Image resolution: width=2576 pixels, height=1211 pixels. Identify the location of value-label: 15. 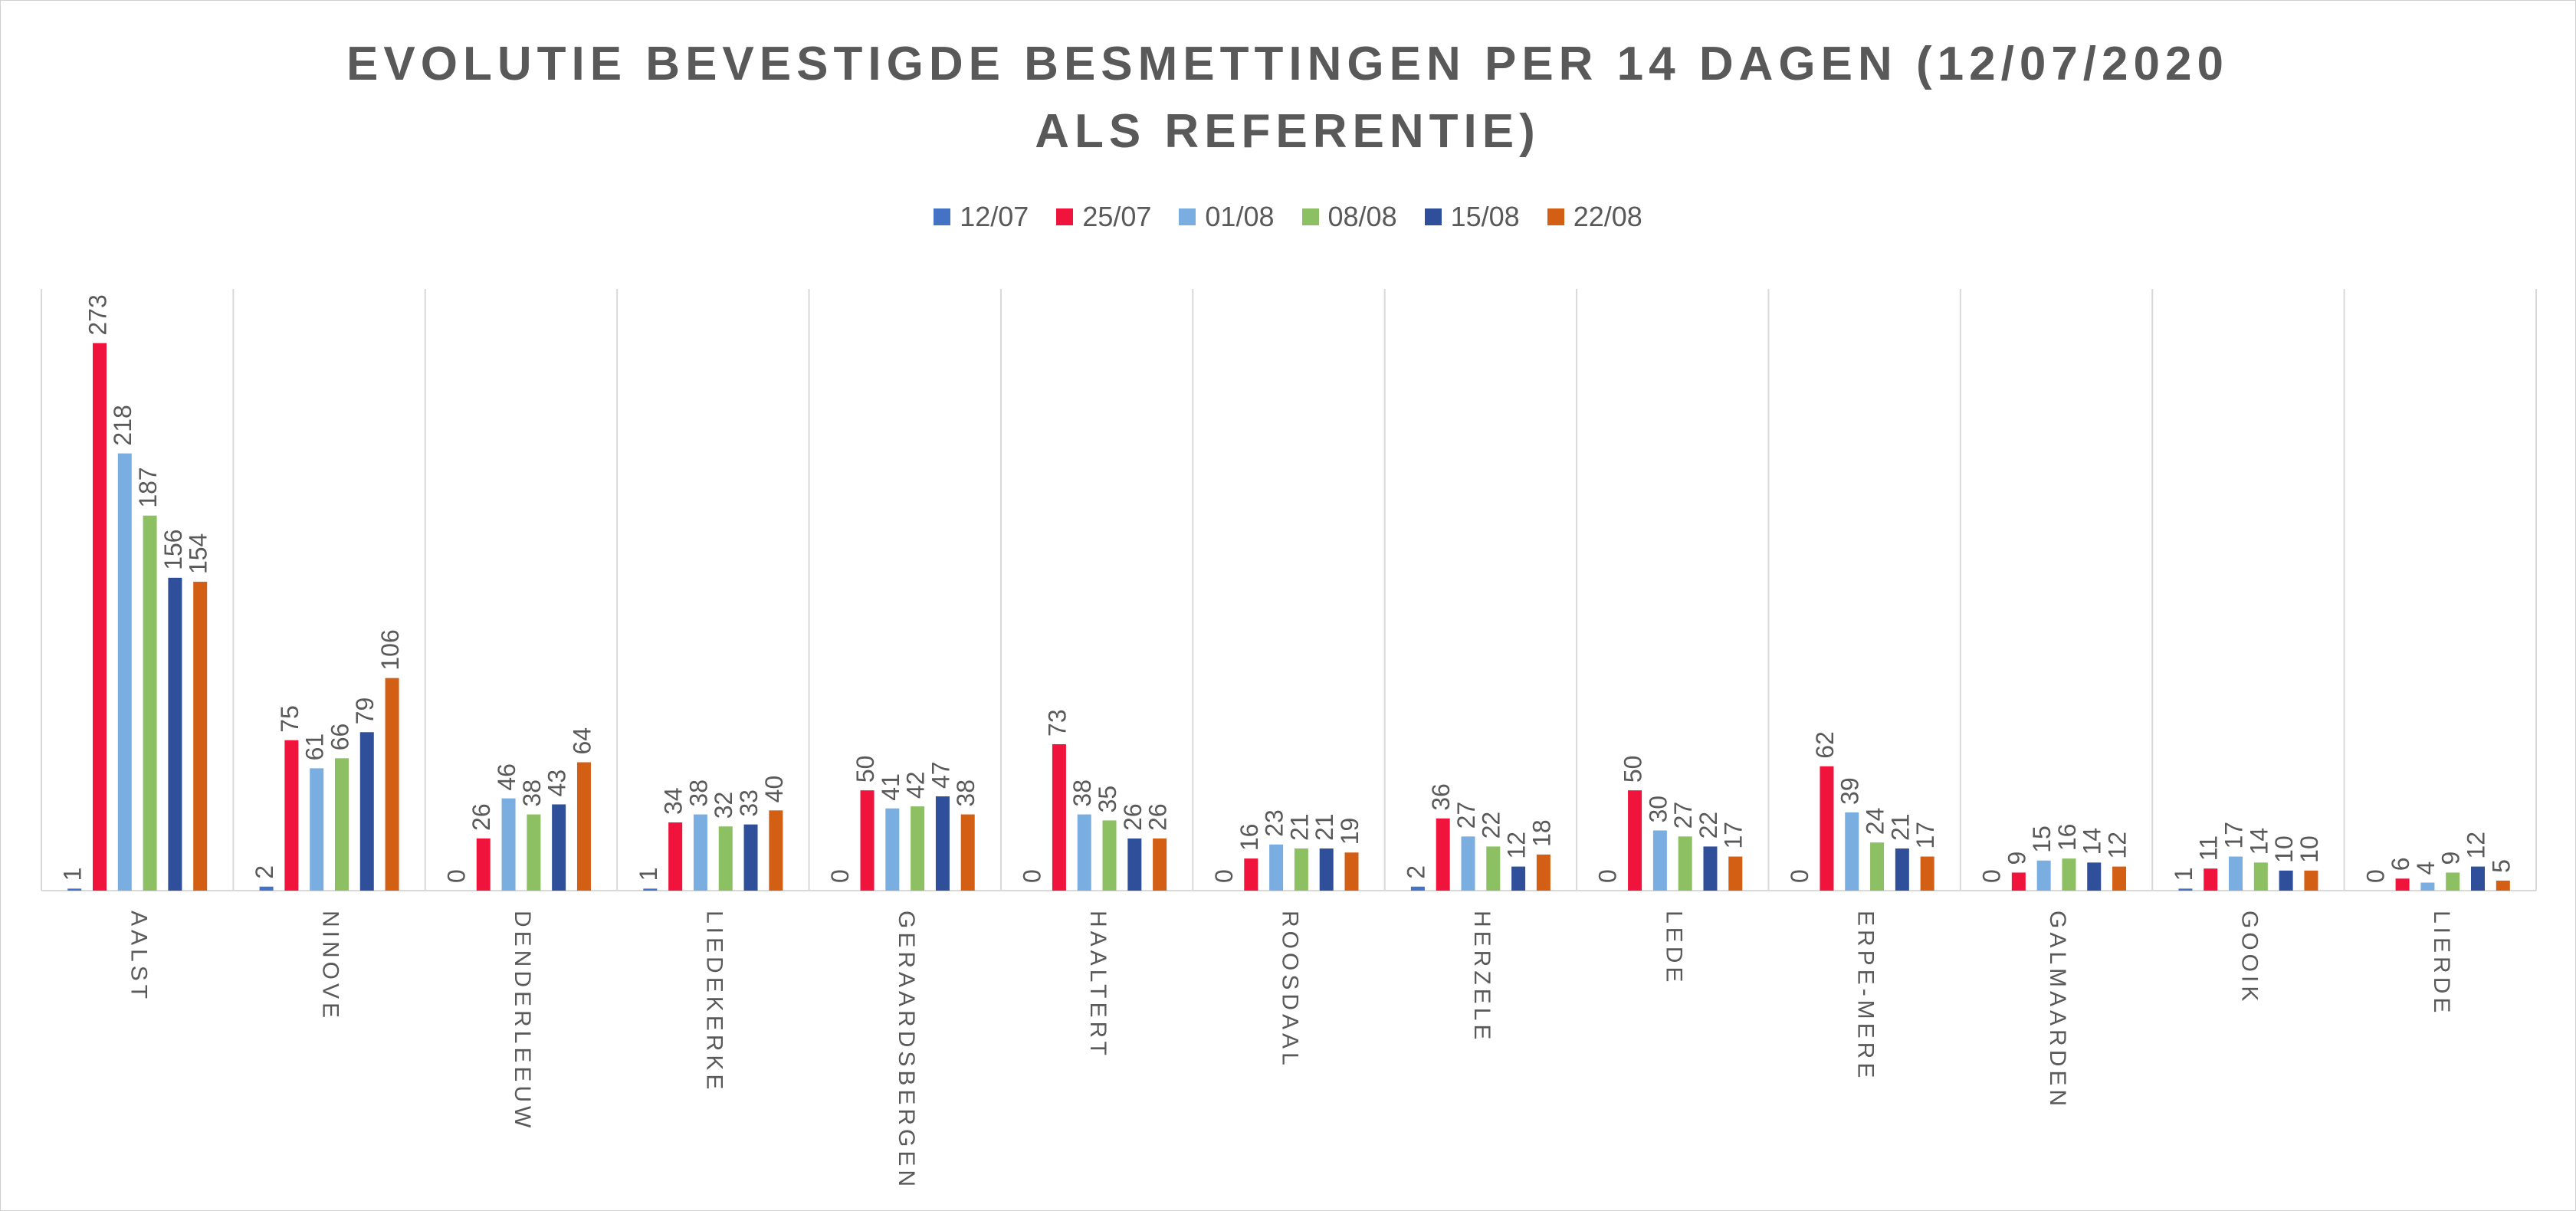
(2042, 839).